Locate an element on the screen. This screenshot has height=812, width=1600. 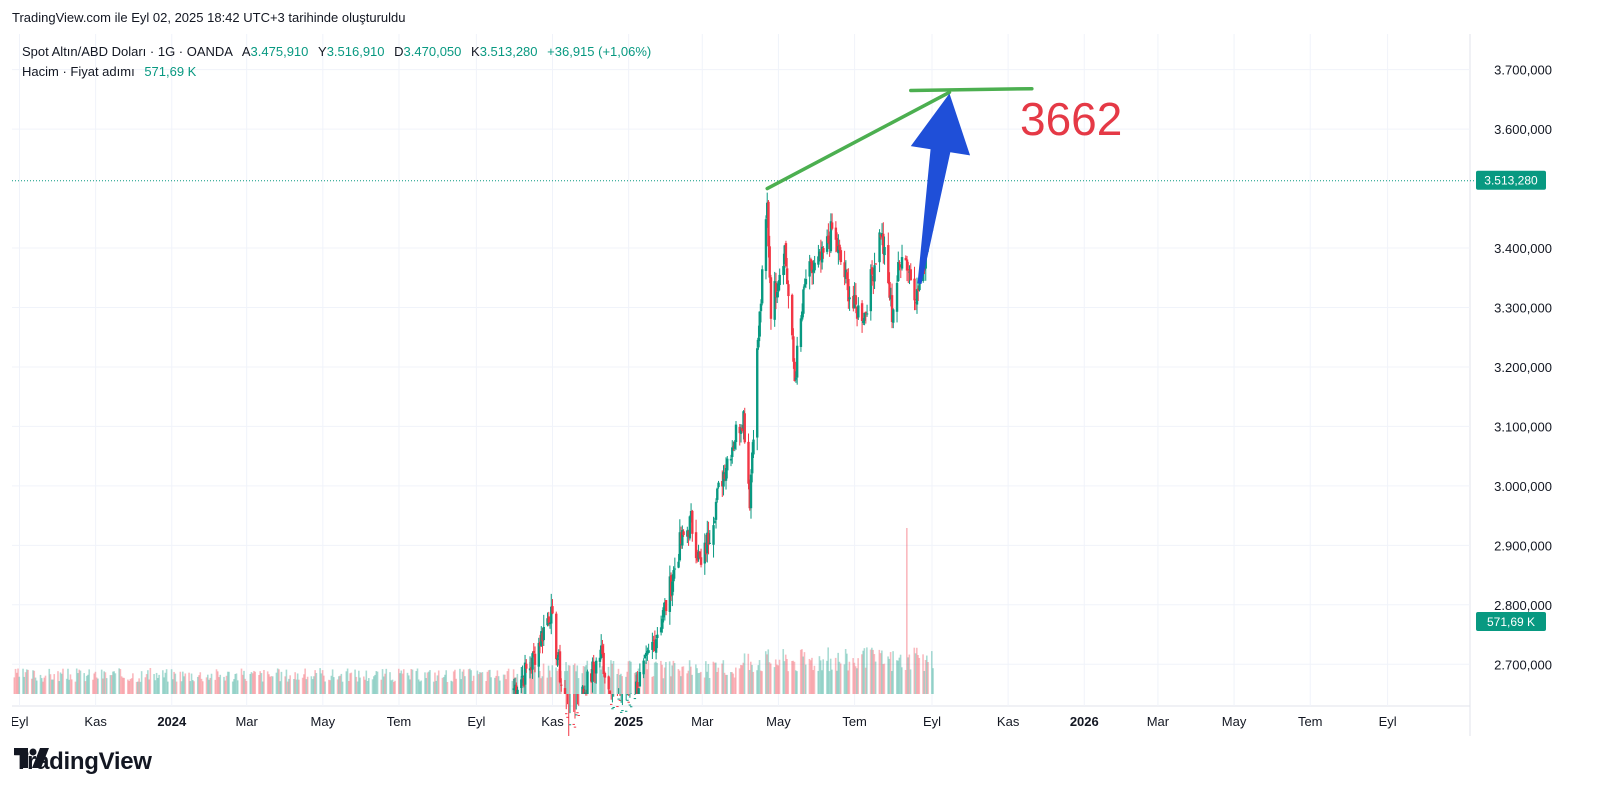
tradingview-logo: TradingView is located at coordinates (83, 762).